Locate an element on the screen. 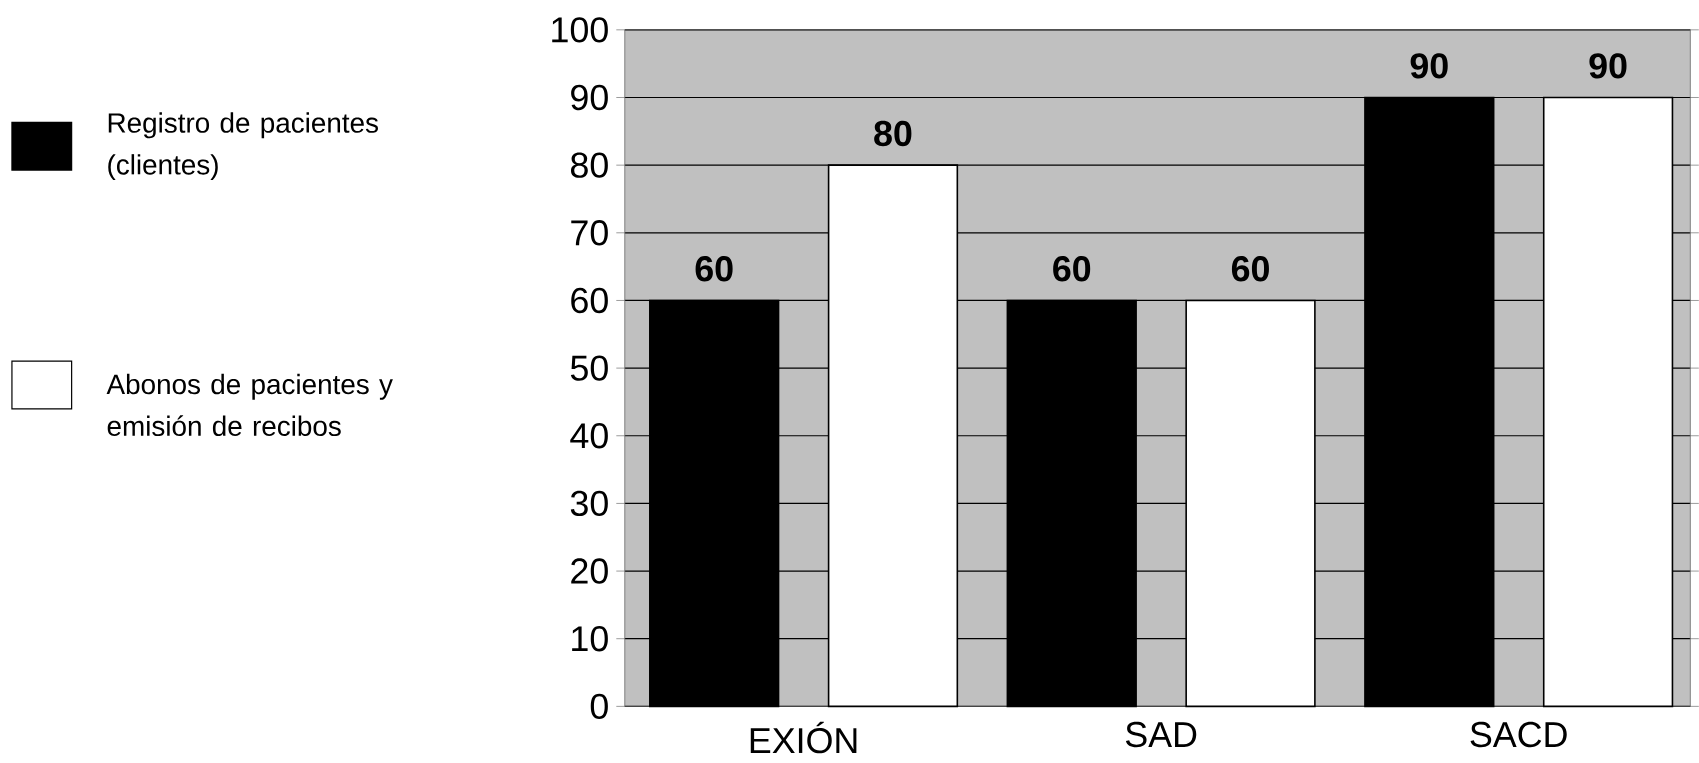  y-tick-label: 60 is located at coordinates (589, 300).